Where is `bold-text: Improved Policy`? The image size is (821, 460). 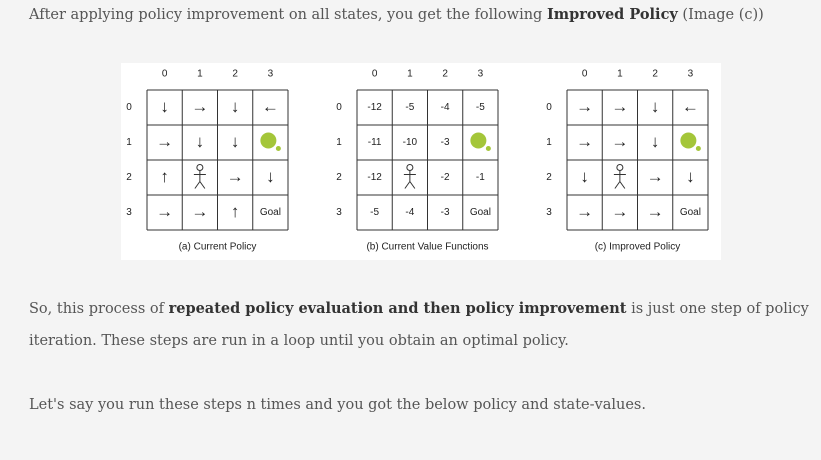
bold-text: Improved Policy is located at coordinates (612, 14).